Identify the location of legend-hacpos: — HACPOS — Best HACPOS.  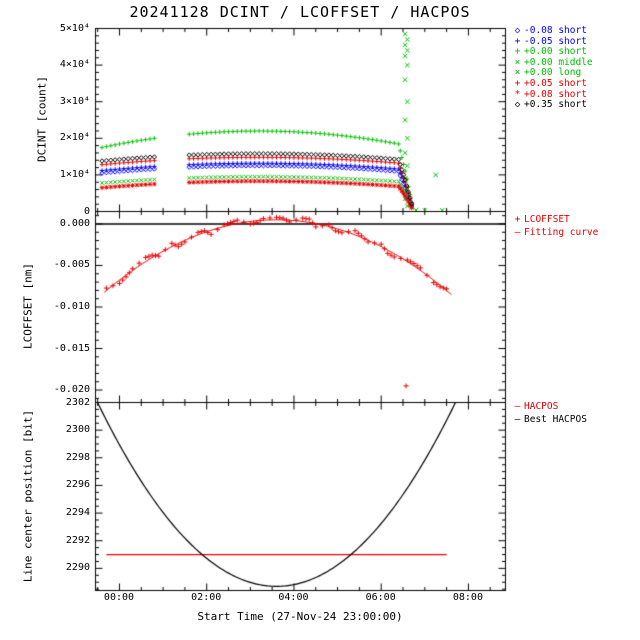
(575, 413).